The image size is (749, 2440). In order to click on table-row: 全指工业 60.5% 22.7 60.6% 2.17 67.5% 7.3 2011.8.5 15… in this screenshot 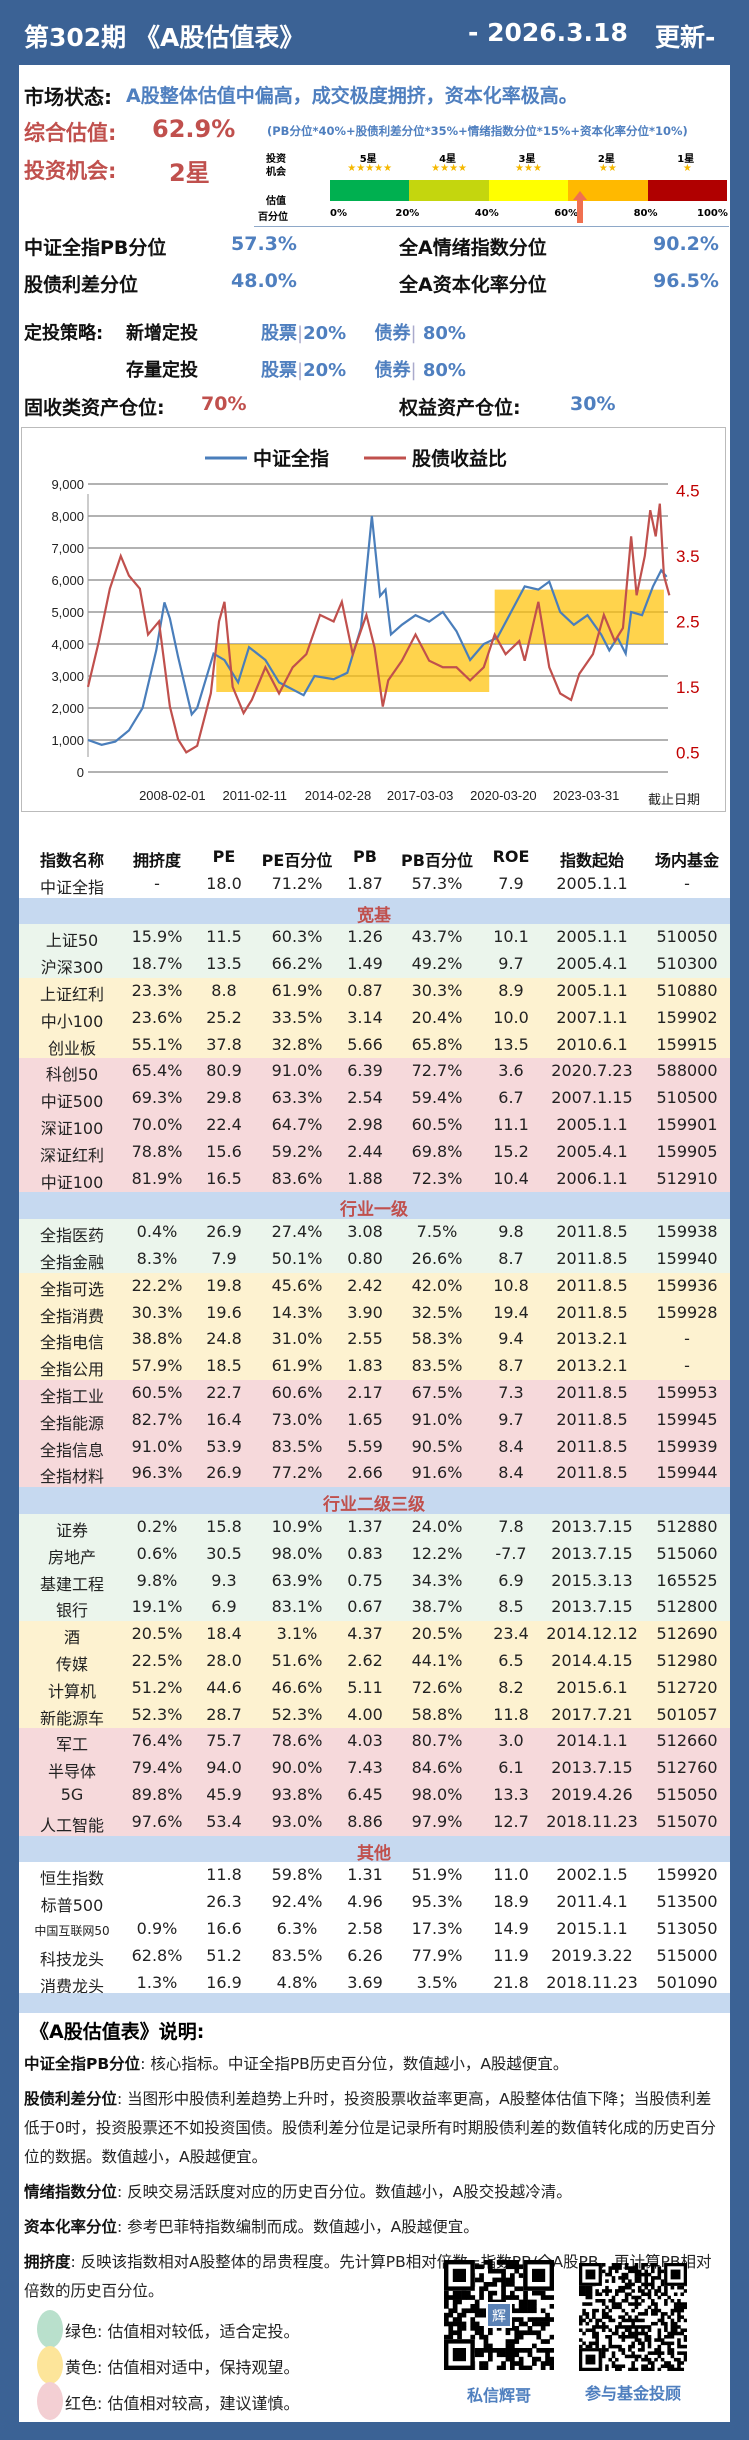, I will do `click(374, 1393)`.